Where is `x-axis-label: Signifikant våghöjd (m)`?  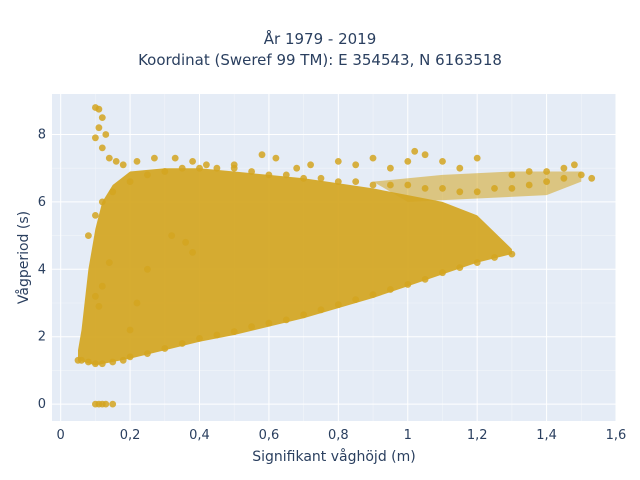 x-axis-label: Signifikant våghöjd (m) is located at coordinates (333, 456).